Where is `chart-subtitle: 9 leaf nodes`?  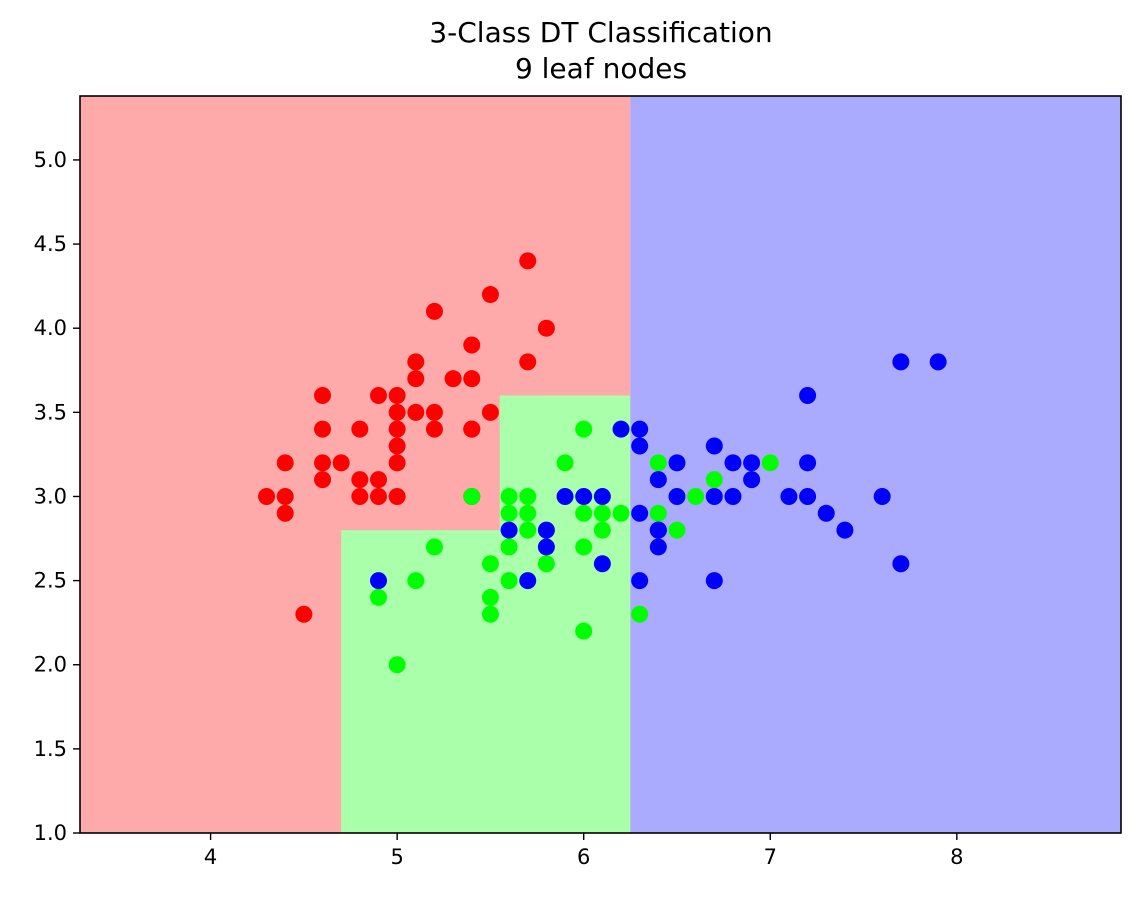
chart-subtitle: 9 leaf nodes is located at coordinates (601, 68).